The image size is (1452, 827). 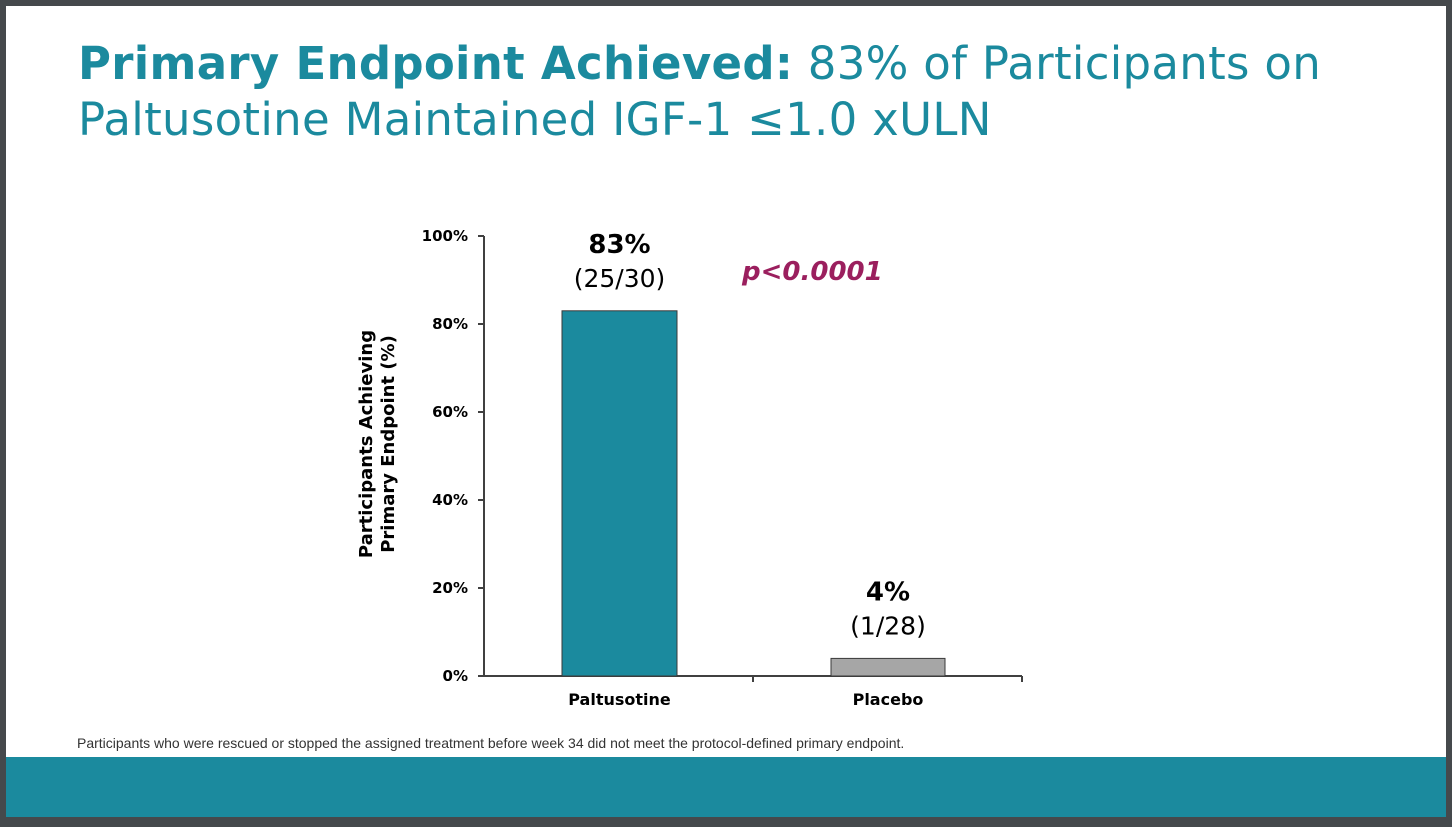 I want to click on y-tick-label: 100%, so click(x=445, y=236).